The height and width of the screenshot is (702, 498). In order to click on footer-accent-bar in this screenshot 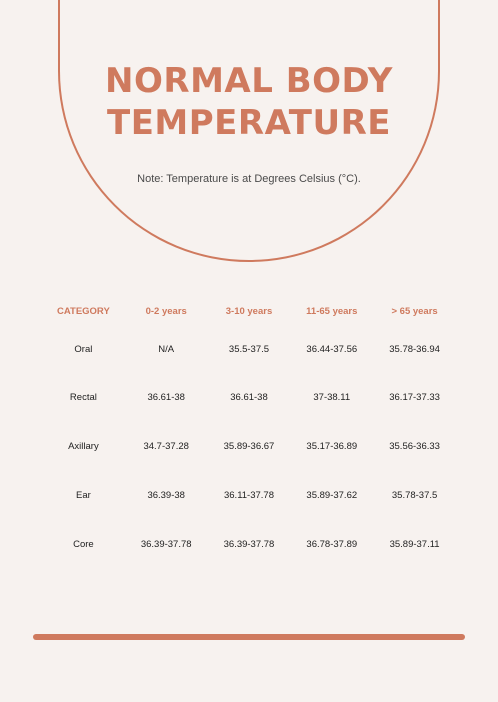, I will do `click(249, 637)`.